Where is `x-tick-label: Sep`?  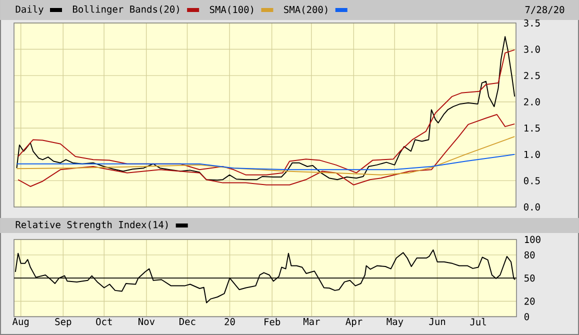 x-tick-label: Sep is located at coordinates (63, 323).